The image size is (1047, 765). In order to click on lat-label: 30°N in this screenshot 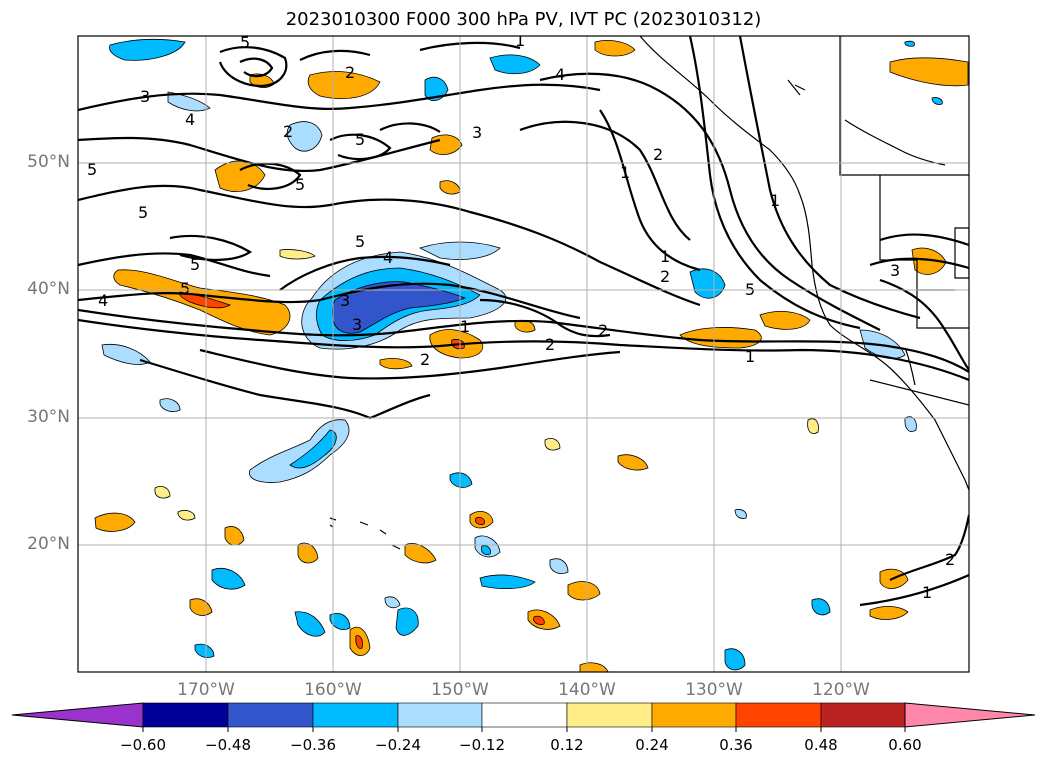, I will do `click(48, 417)`.